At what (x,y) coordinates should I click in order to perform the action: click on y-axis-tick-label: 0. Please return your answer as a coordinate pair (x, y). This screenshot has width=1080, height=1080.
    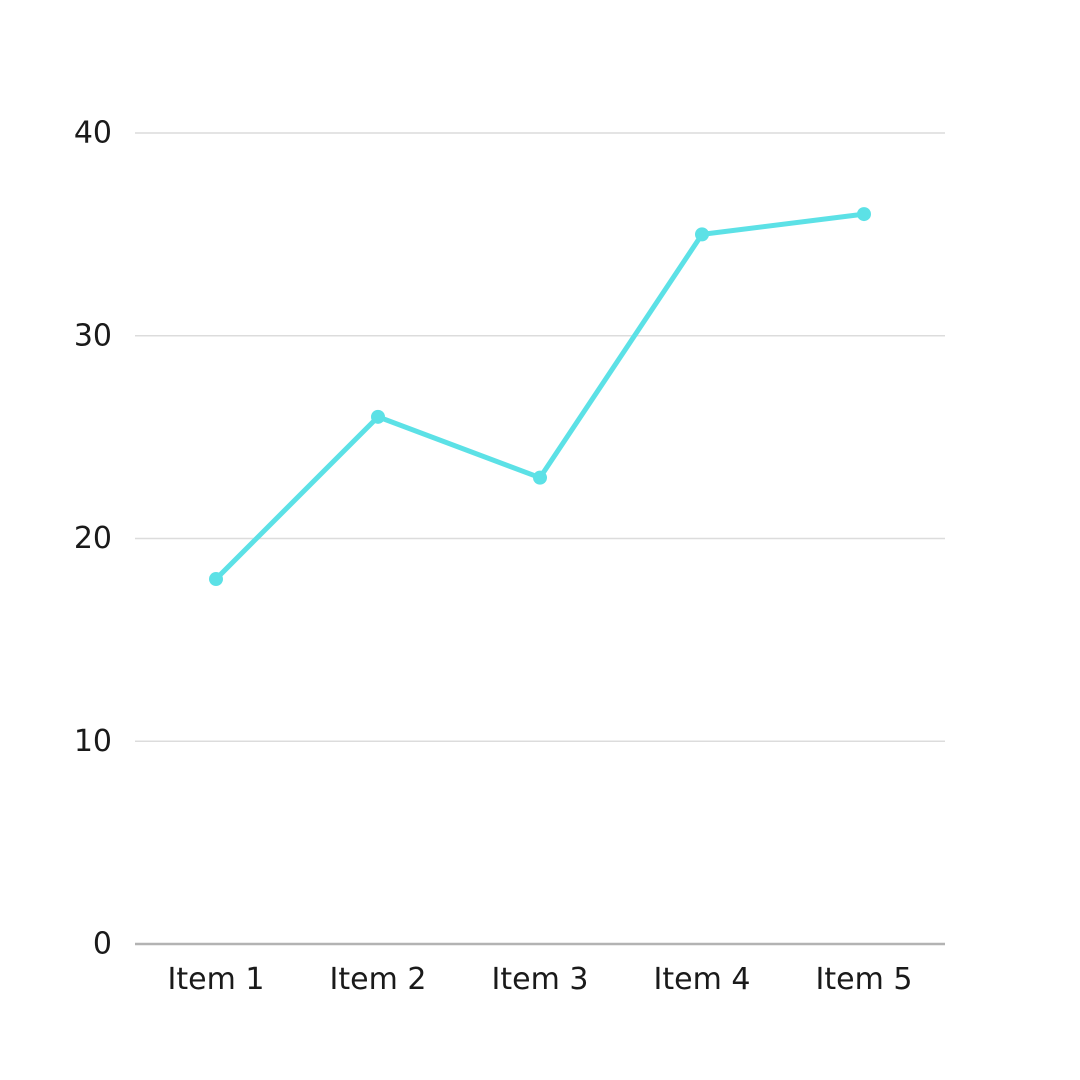
    Looking at the image, I should click on (102, 944).